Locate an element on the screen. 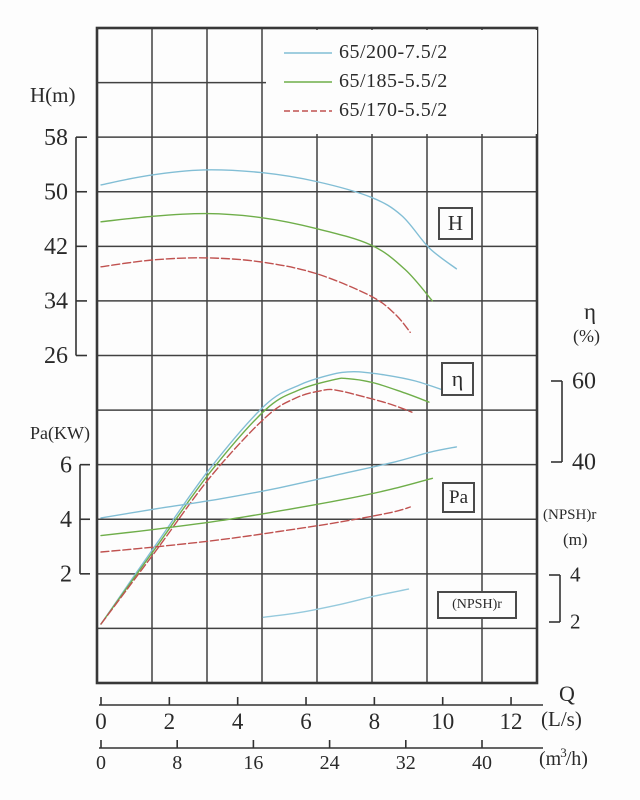 The width and height of the screenshot is (640, 800). q-axis-title: Q is located at coordinates (567, 693).